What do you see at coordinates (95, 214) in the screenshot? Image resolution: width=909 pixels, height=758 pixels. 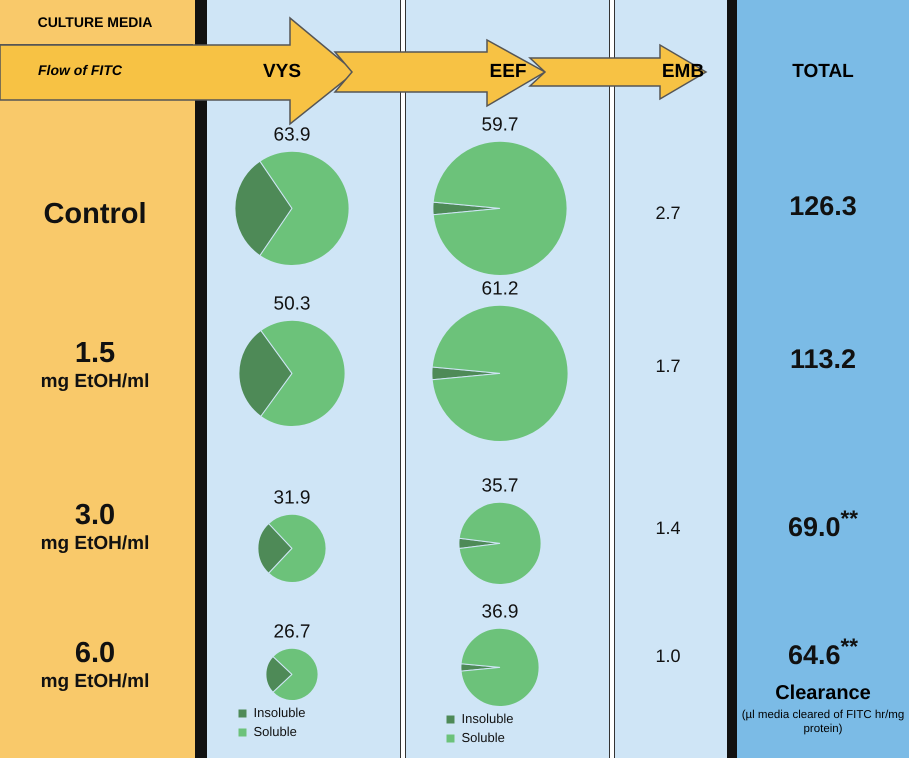 I see `category-label: Control` at bounding box center [95, 214].